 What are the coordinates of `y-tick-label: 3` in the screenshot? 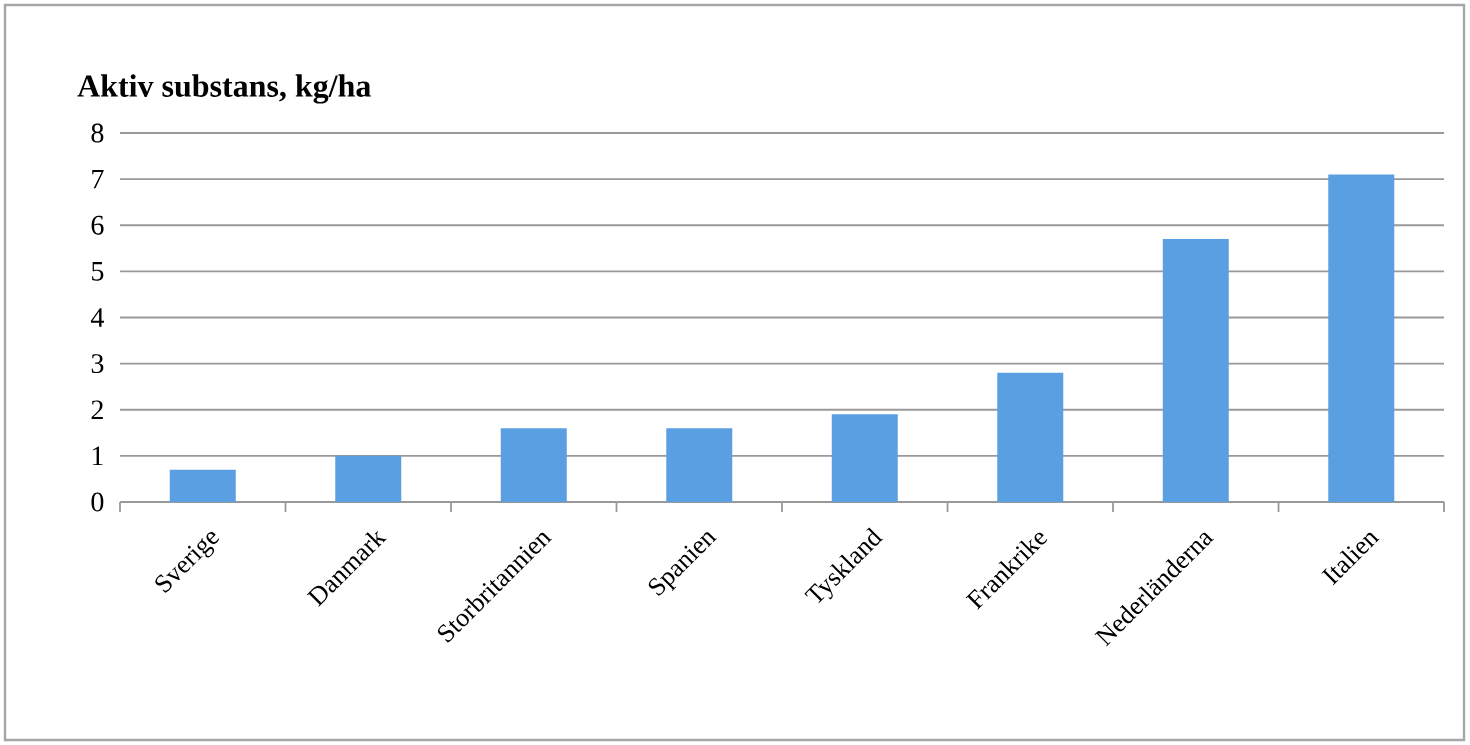 It's located at (97, 364).